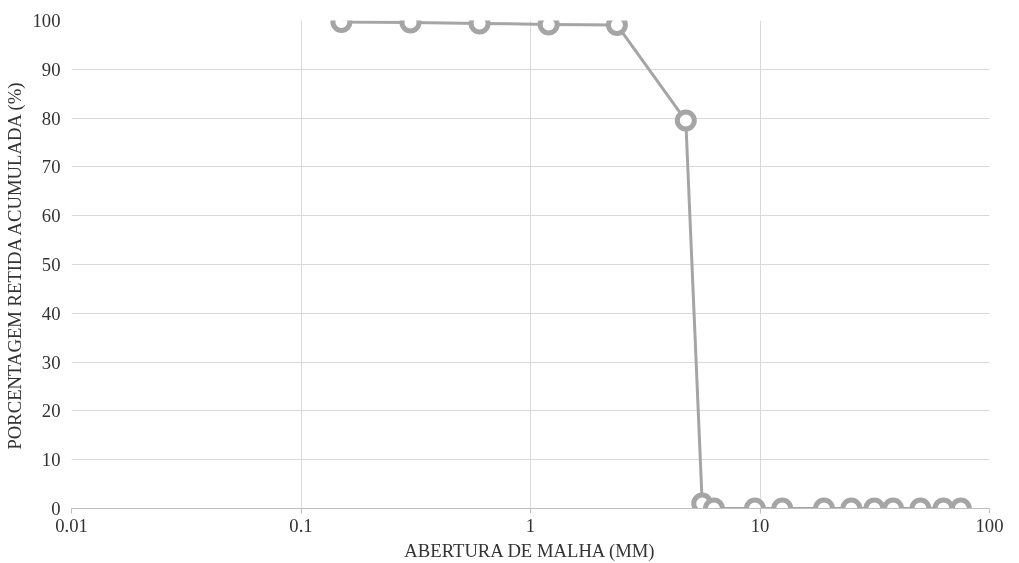 The image size is (1019, 563). What do you see at coordinates (51, 118) in the screenshot?
I see `y-tick-label: 80` at bounding box center [51, 118].